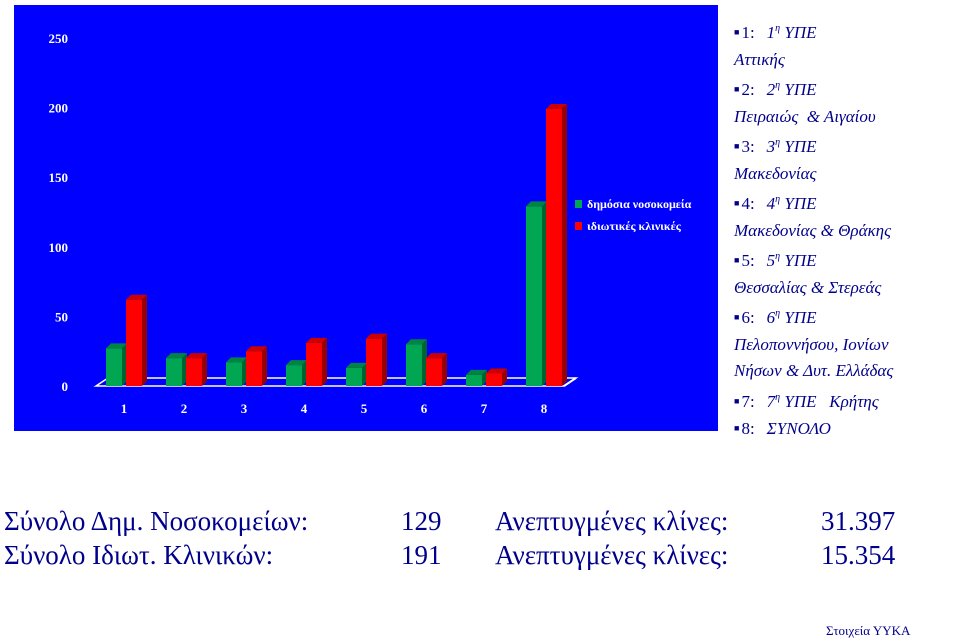 This screenshot has width=960, height=642. I want to click on region-number: 5:, so click(748, 260).